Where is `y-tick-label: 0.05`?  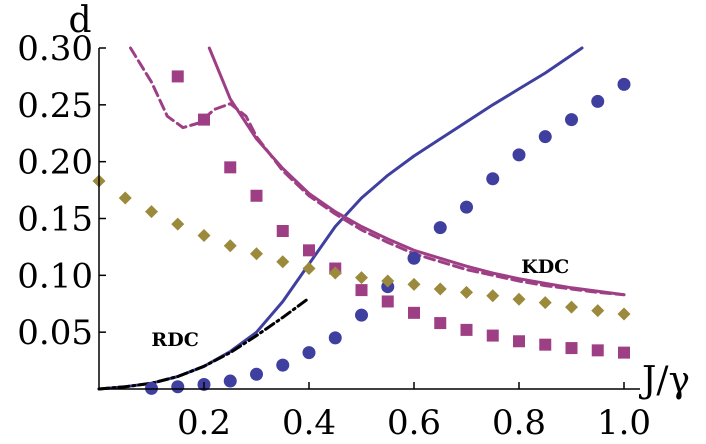 y-tick-label: 0.05 is located at coordinates (55, 333).